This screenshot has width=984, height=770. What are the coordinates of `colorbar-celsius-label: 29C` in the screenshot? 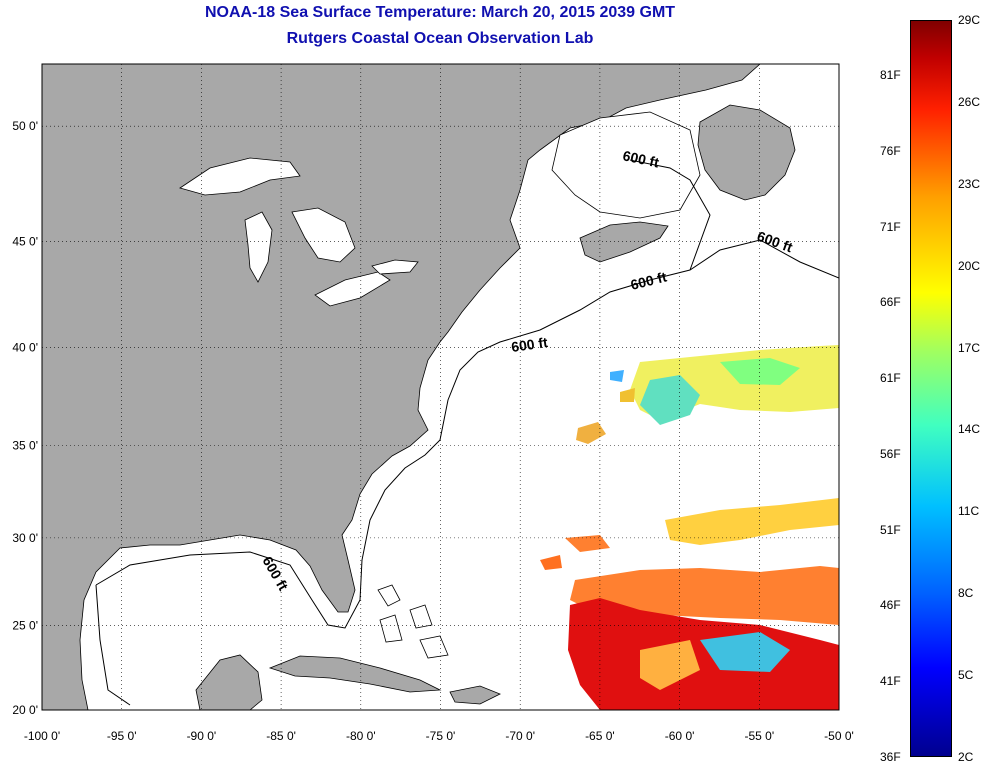 It's located at (969, 20).